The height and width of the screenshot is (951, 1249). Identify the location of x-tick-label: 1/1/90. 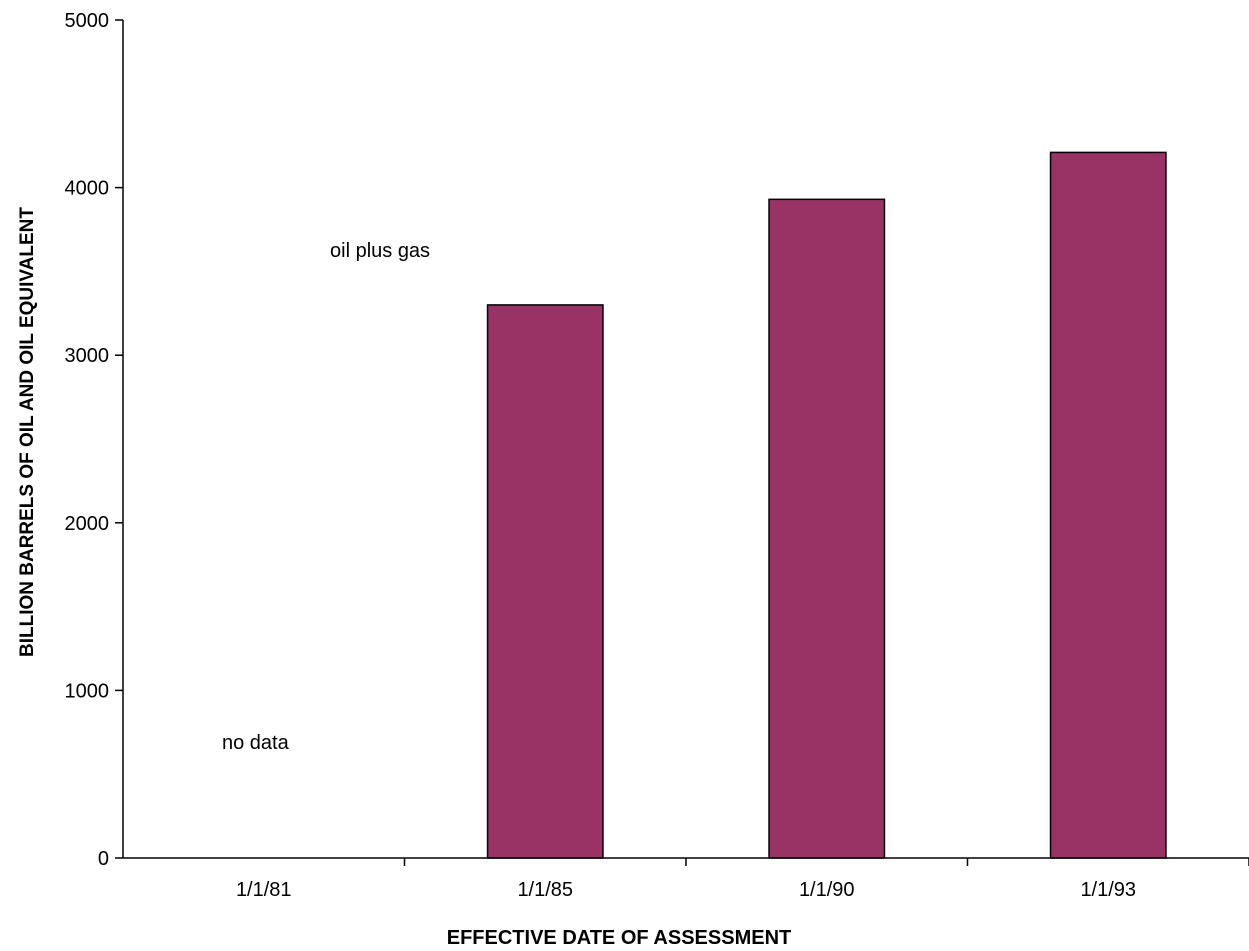
(827, 890).